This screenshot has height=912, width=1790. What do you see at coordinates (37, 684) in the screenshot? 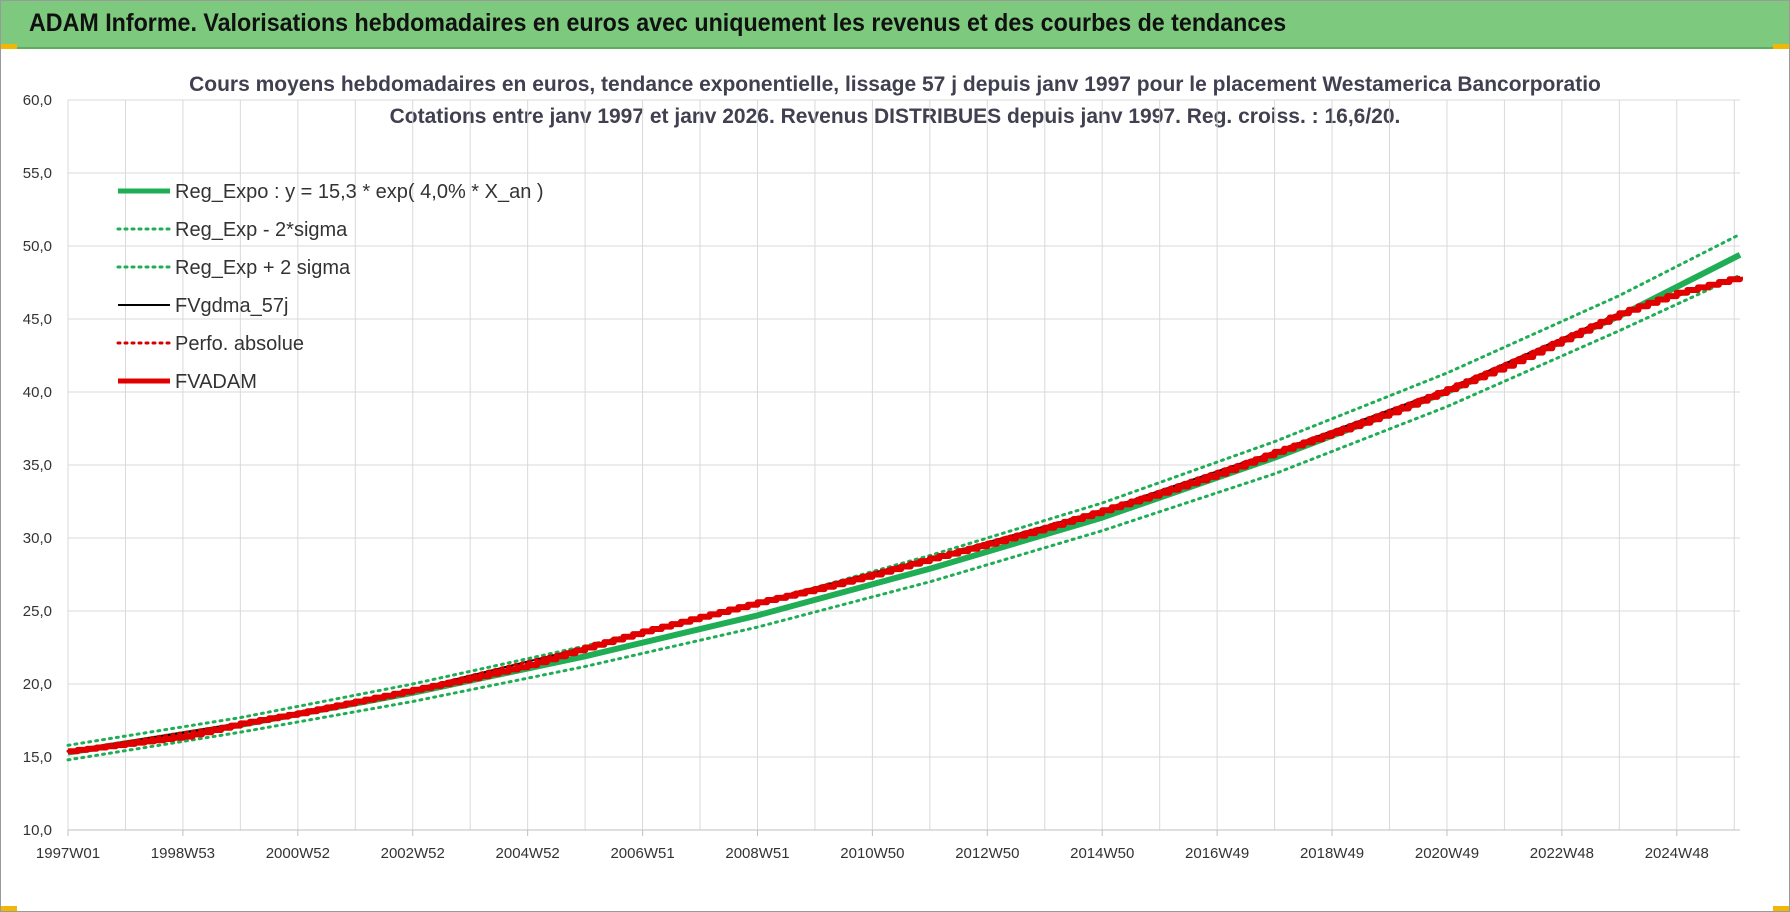
I see `y-tick-label: 20,0` at bounding box center [37, 684].